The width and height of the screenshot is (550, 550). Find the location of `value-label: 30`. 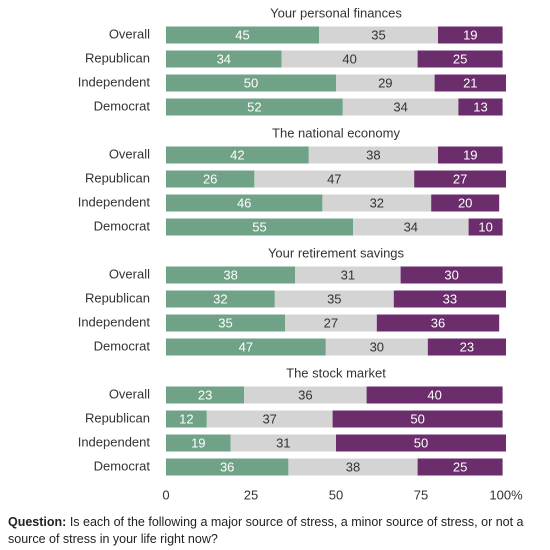

value-label: 30 is located at coordinates (451, 274).